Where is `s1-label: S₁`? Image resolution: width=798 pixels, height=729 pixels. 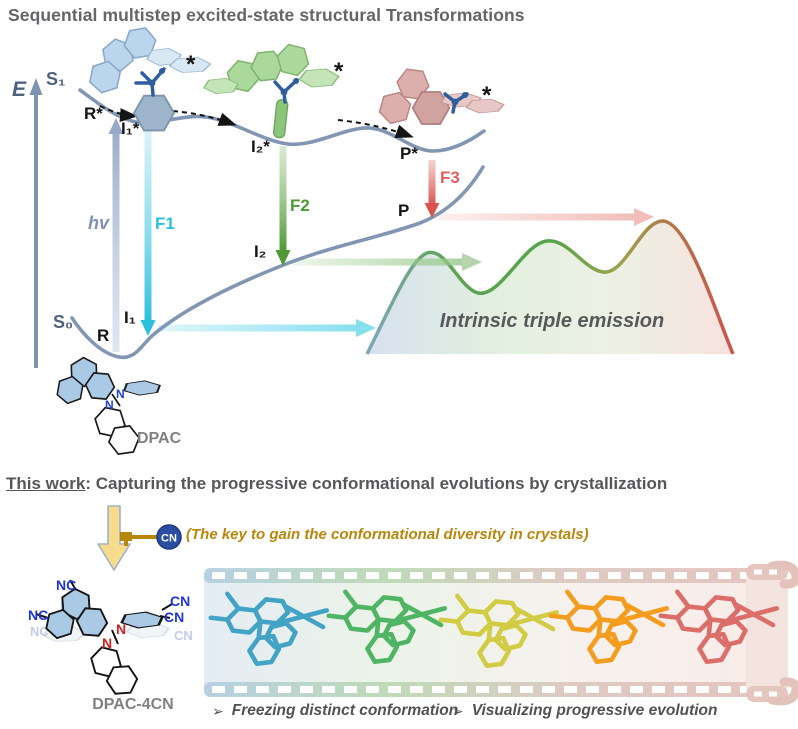 s1-label: S₁ is located at coordinates (55, 79).